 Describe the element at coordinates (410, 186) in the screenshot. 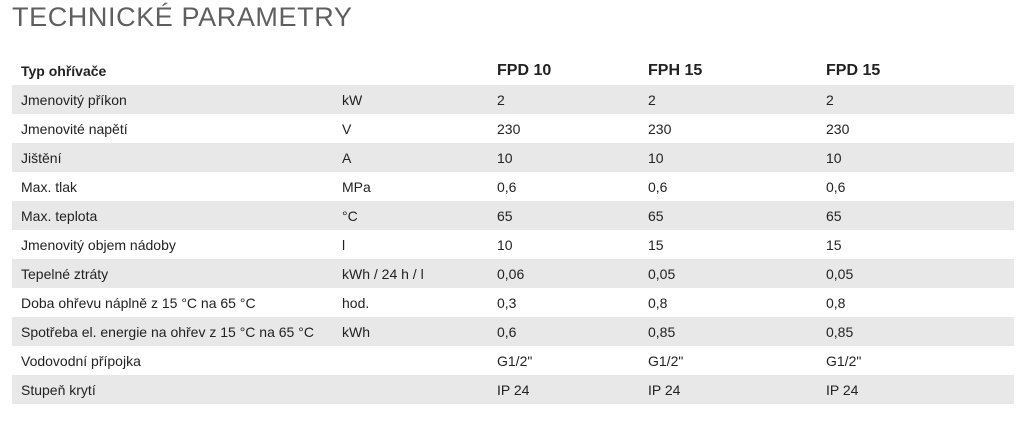

I see `row-unit: MPa` at that location.